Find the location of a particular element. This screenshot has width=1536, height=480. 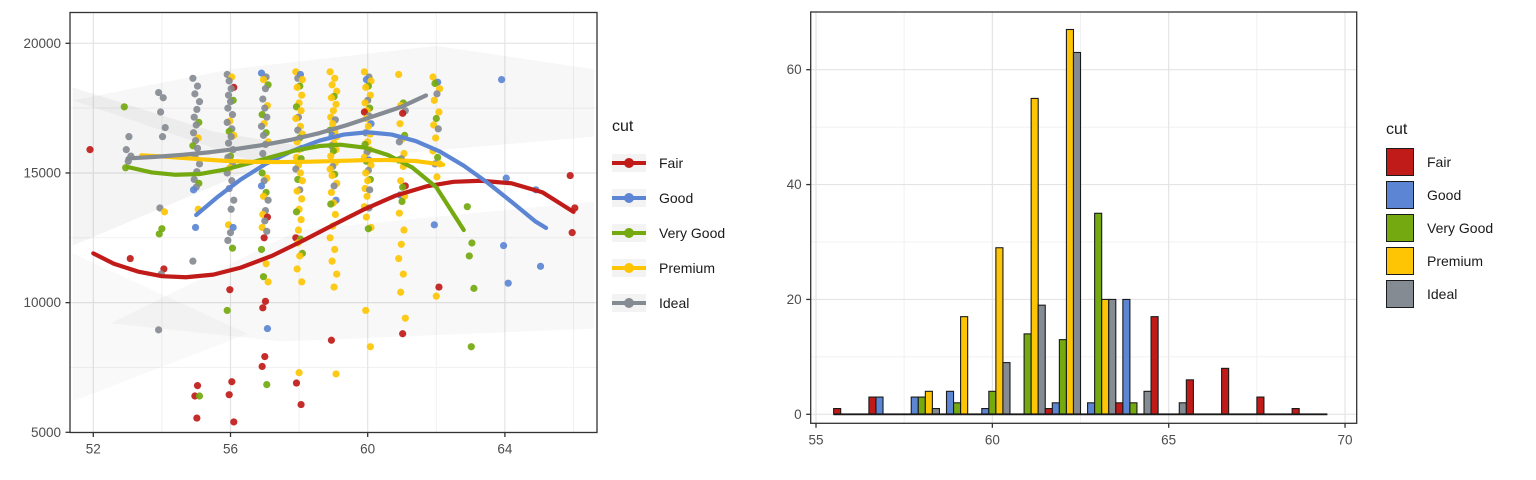

legend-item-label: Premium is located at coordinates (687, 267).